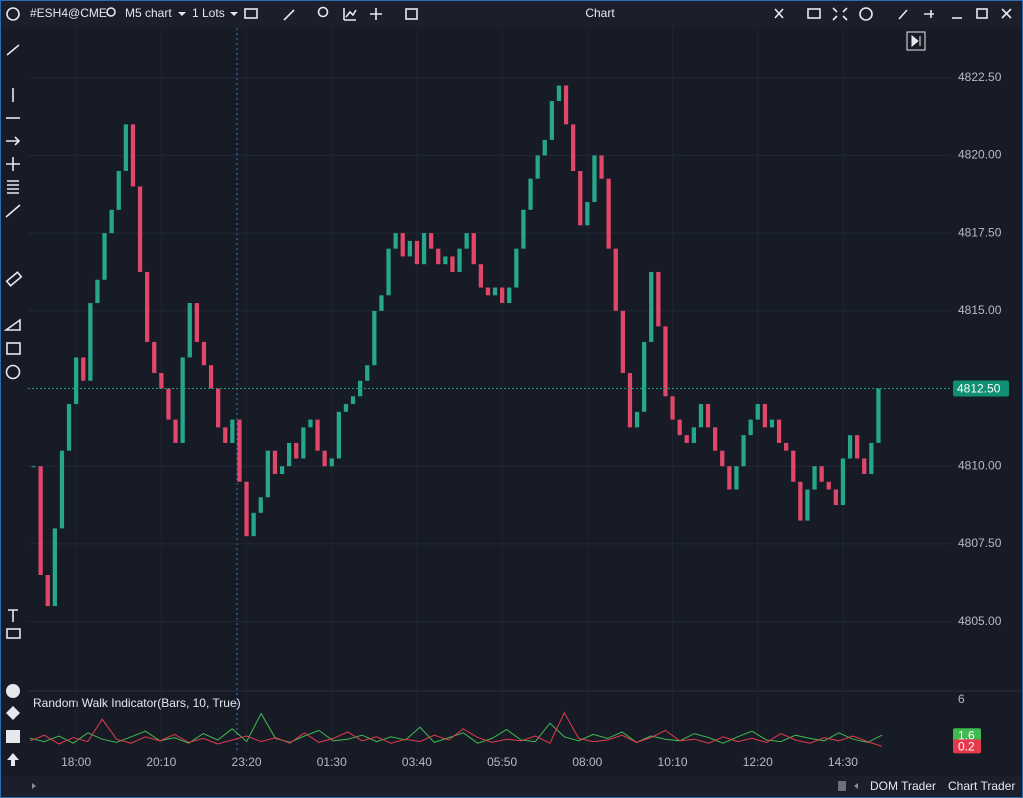 The image size is (1023, 798). I want to click on tool-circle, so click(13, 691).